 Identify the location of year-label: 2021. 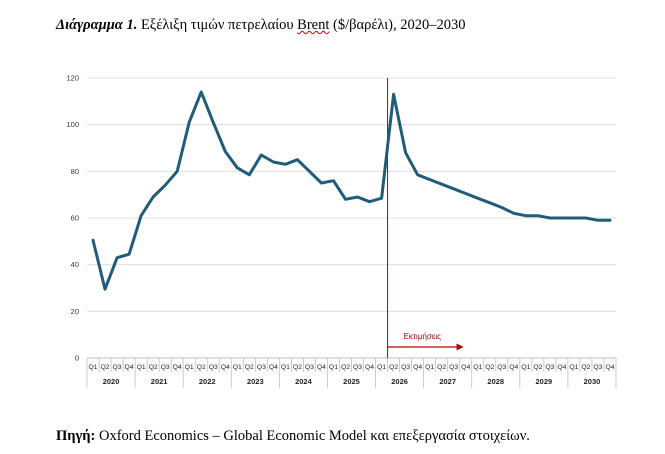
(159, 381).